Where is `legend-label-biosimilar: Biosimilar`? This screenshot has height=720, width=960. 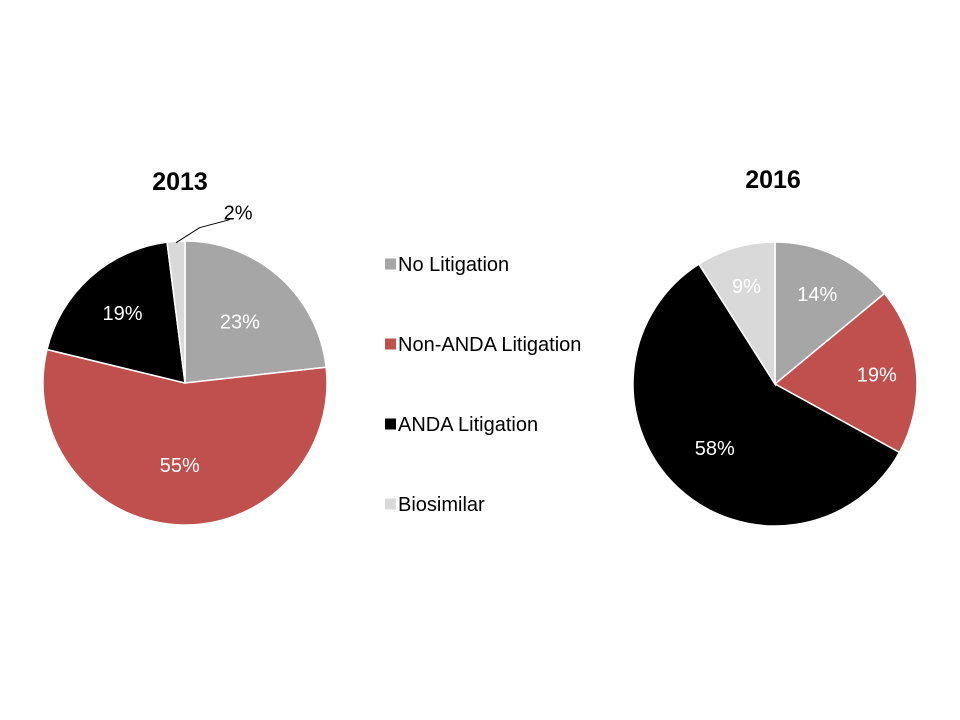
legend-label-biosimilar: Biosimilar is located at coordinates (441, 505).